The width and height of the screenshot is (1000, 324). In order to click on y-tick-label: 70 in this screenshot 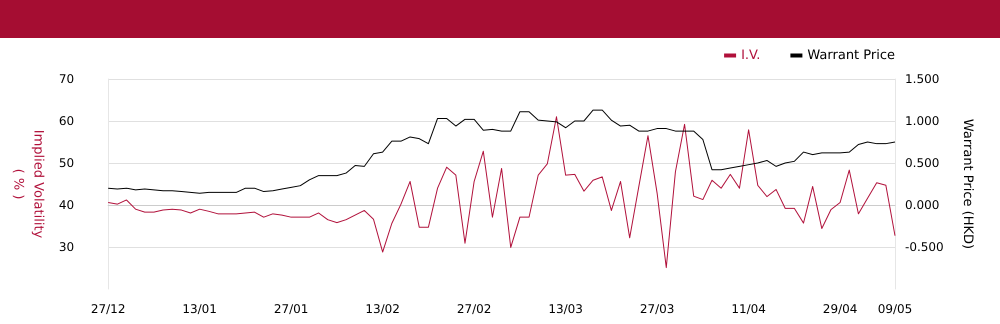, I will do `click(66, 79)`.